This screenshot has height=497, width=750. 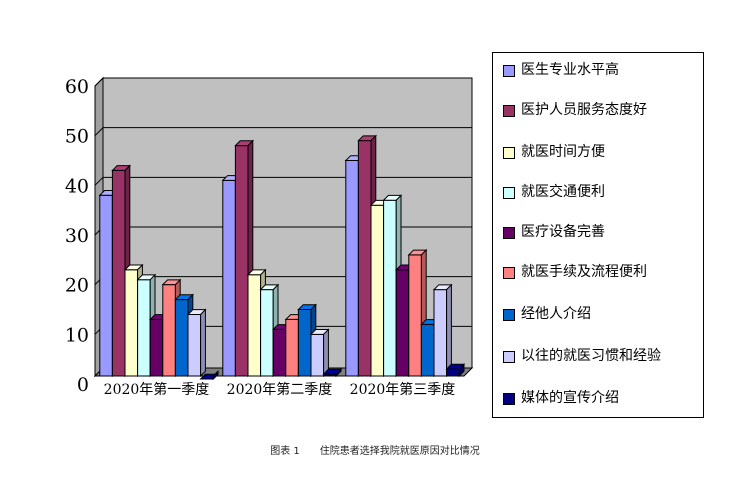 What do you see at coordinates (77, 186) in the screenshot?
I see `y-tick-label: 40` at bounding box center [77, 186].